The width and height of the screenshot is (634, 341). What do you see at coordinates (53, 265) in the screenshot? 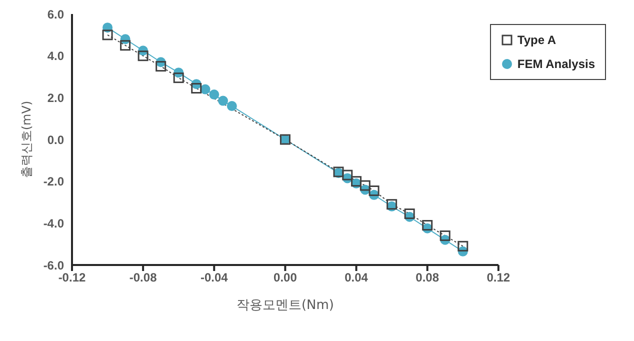
I see `y-tick-label: -6.0` at bounding box center [53, 265].